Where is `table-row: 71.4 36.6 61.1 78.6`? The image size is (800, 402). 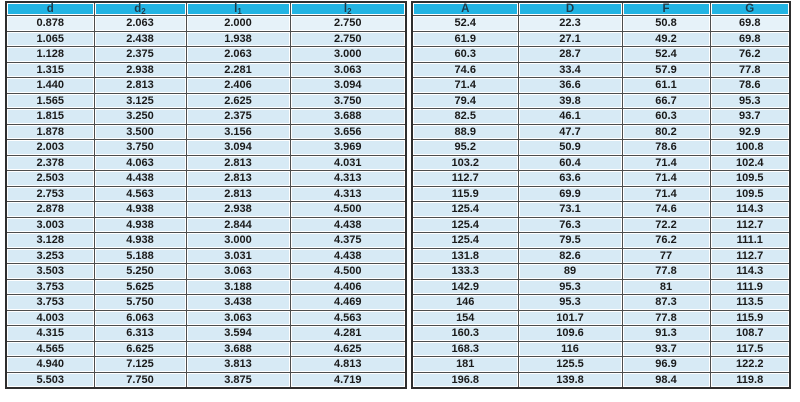
table-row: 71.4 36.6 61.1 78.6 is located at coordinates (601, 85).